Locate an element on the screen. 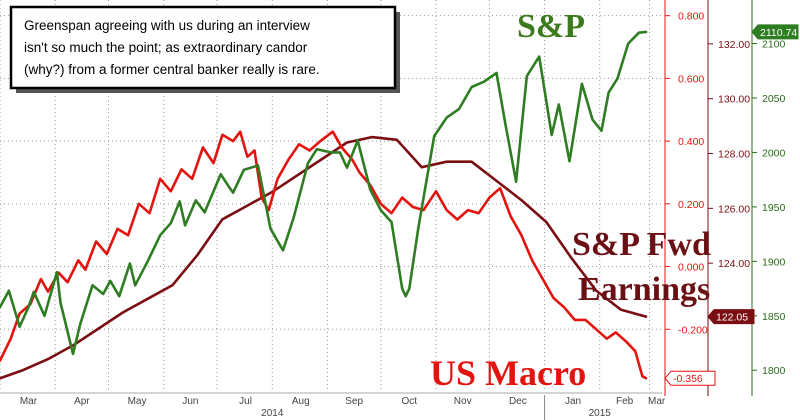  macro-tick-label: 0.400 is located at coordinates (691, 142).